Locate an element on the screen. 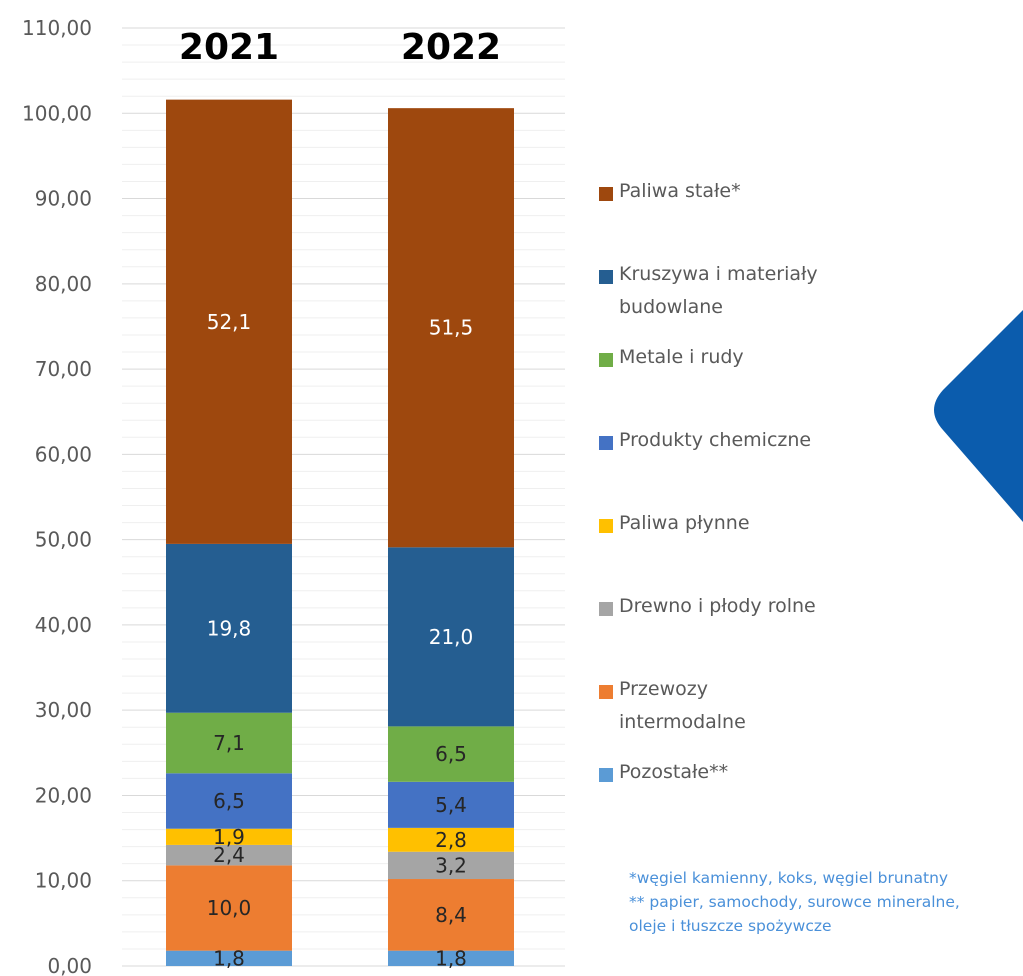 The width and height of the screenshot is (1023, 976). y-tick-label: 110,00 is located at coordinates (57, 28).